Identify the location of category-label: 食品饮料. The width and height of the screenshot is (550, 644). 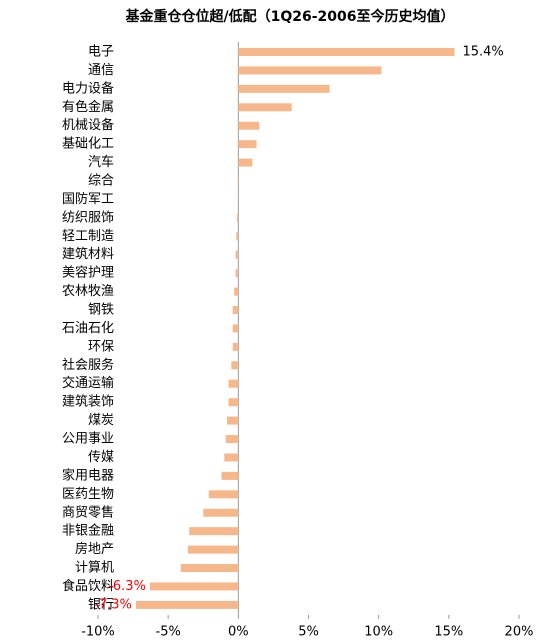
(88, 586).